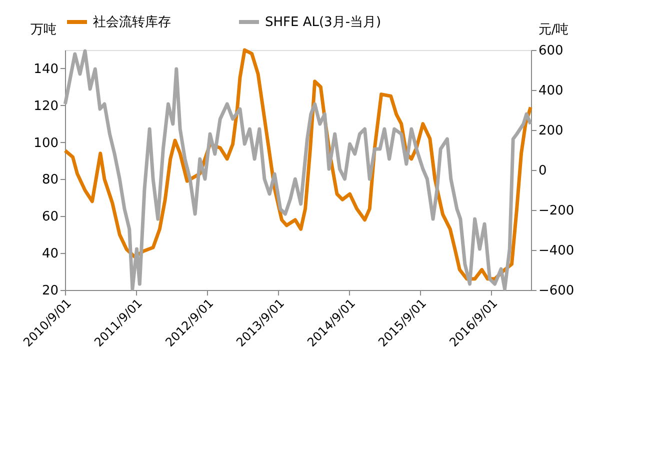 The image size is (656, 451). I want to click on y-tick-label: 80, so click(50, 180).